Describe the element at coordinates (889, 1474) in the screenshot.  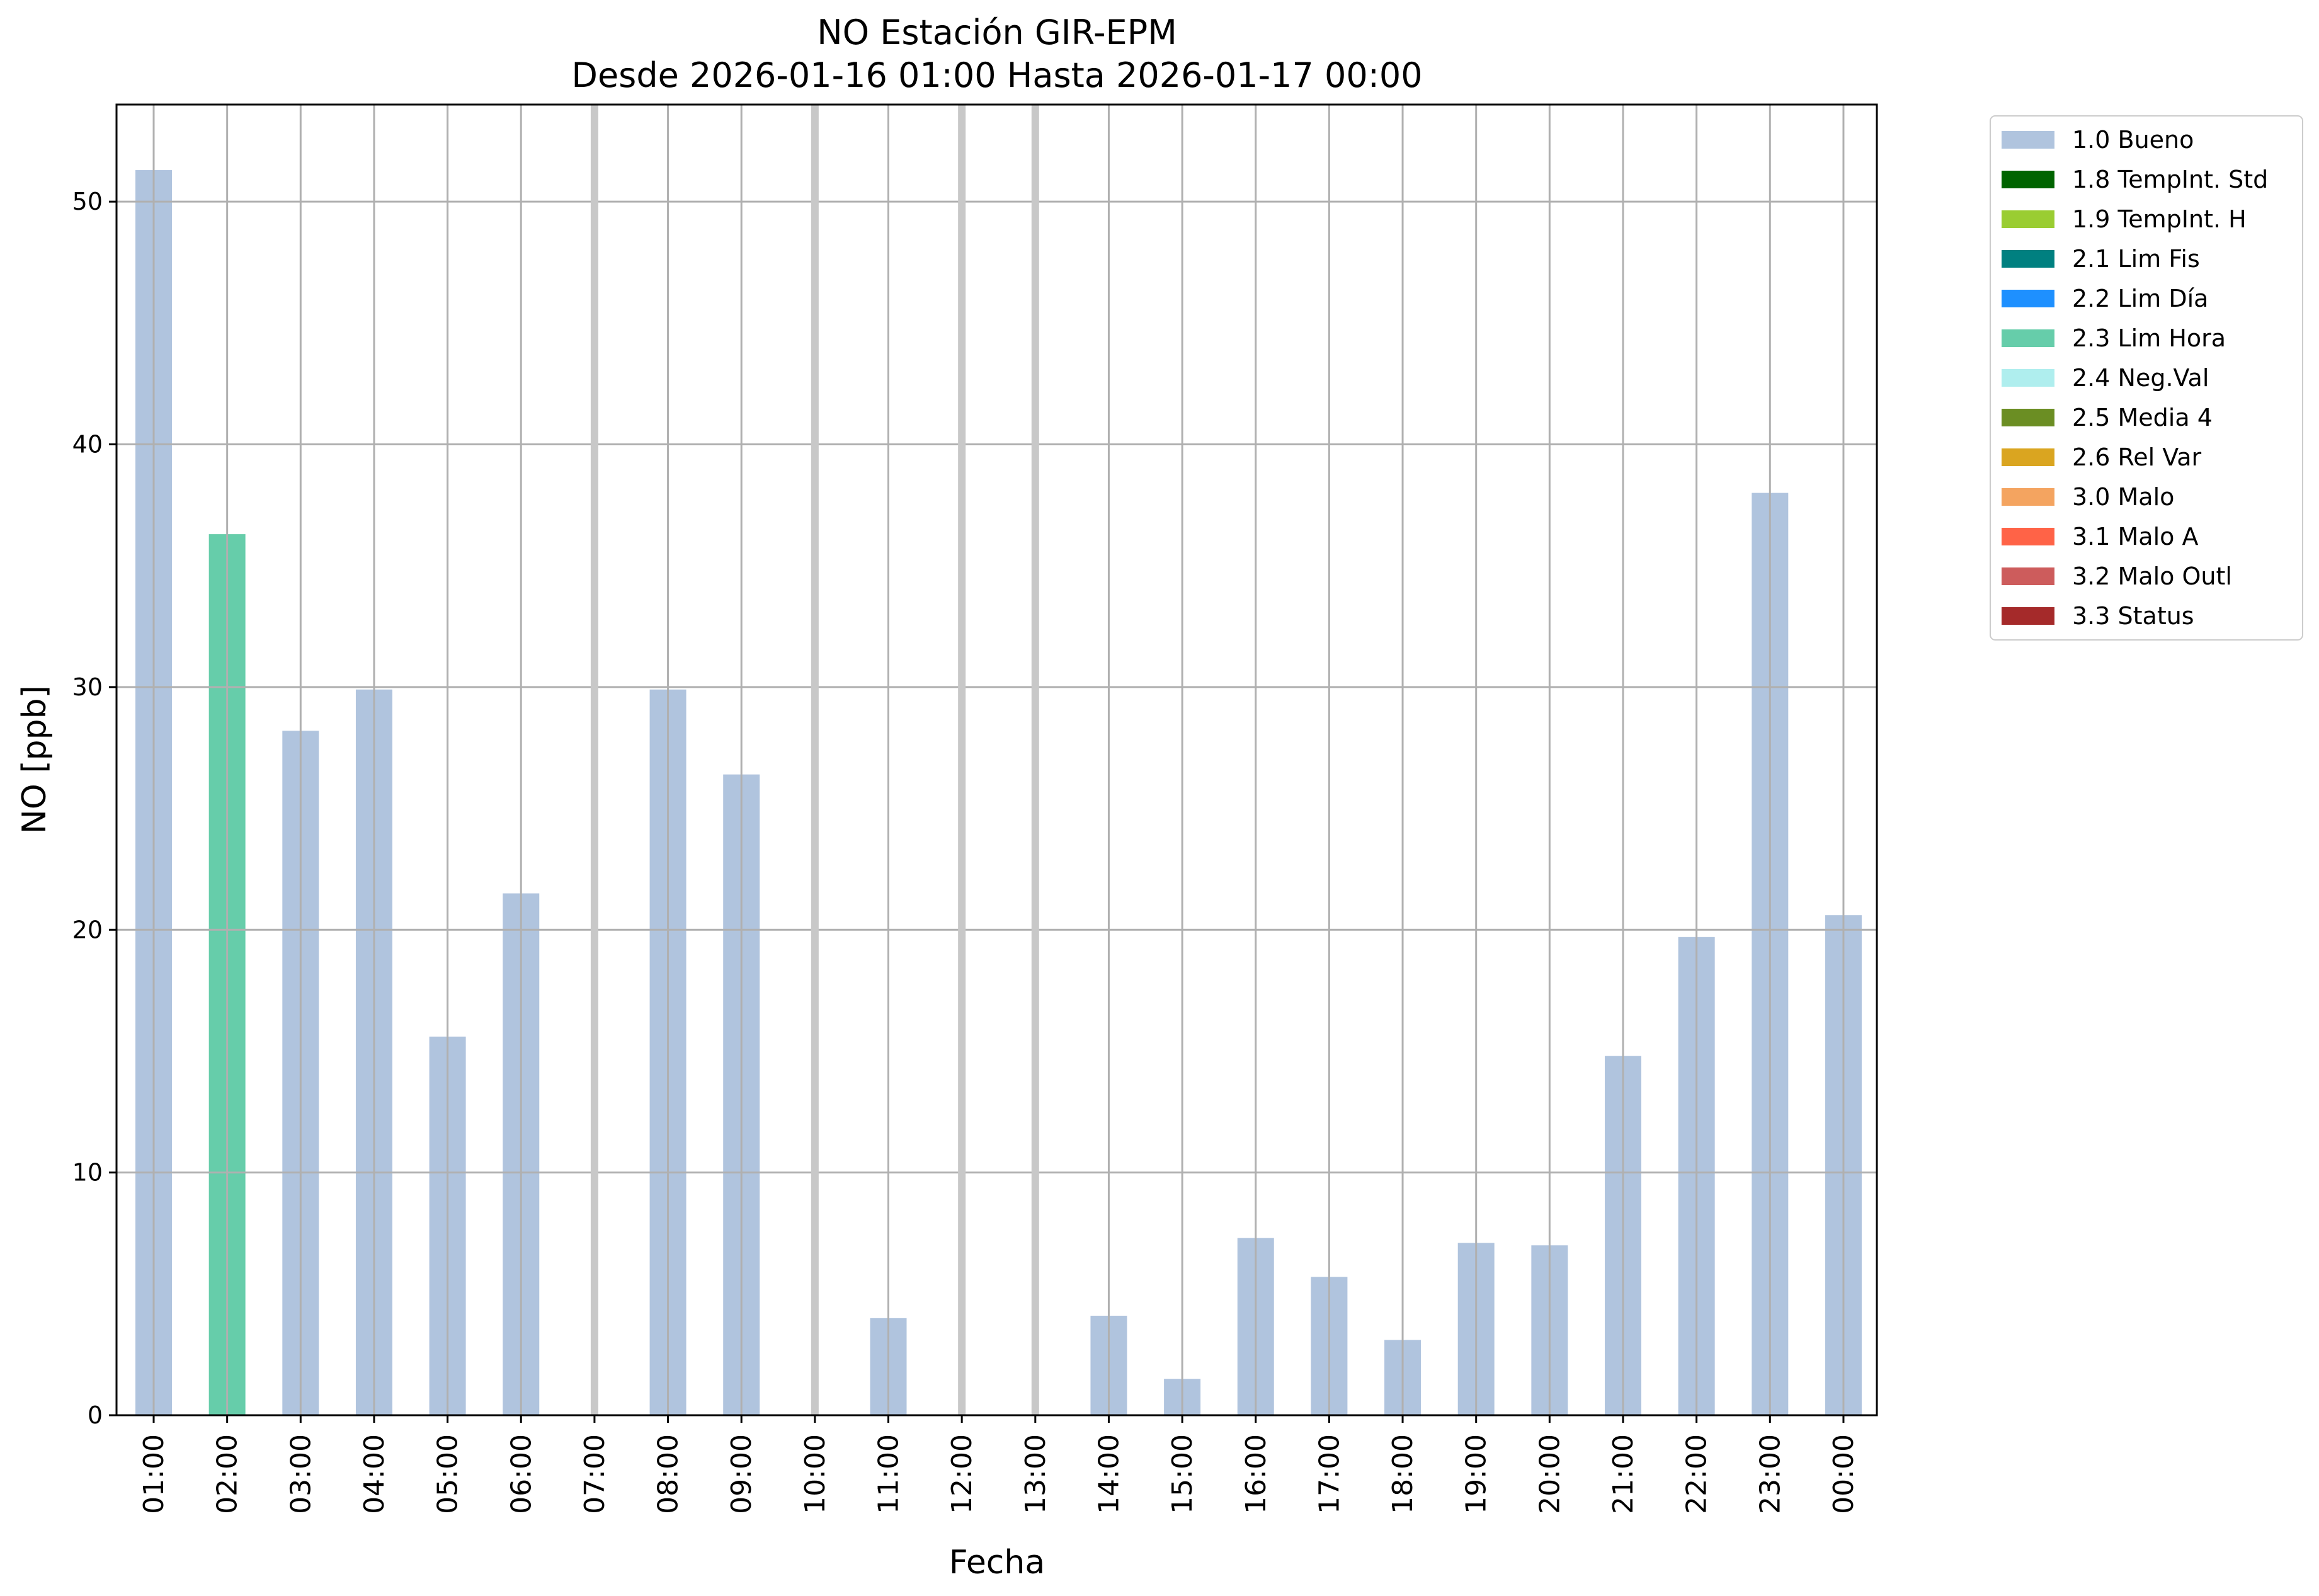
I see `x-tick-label: 11:00` at that location.